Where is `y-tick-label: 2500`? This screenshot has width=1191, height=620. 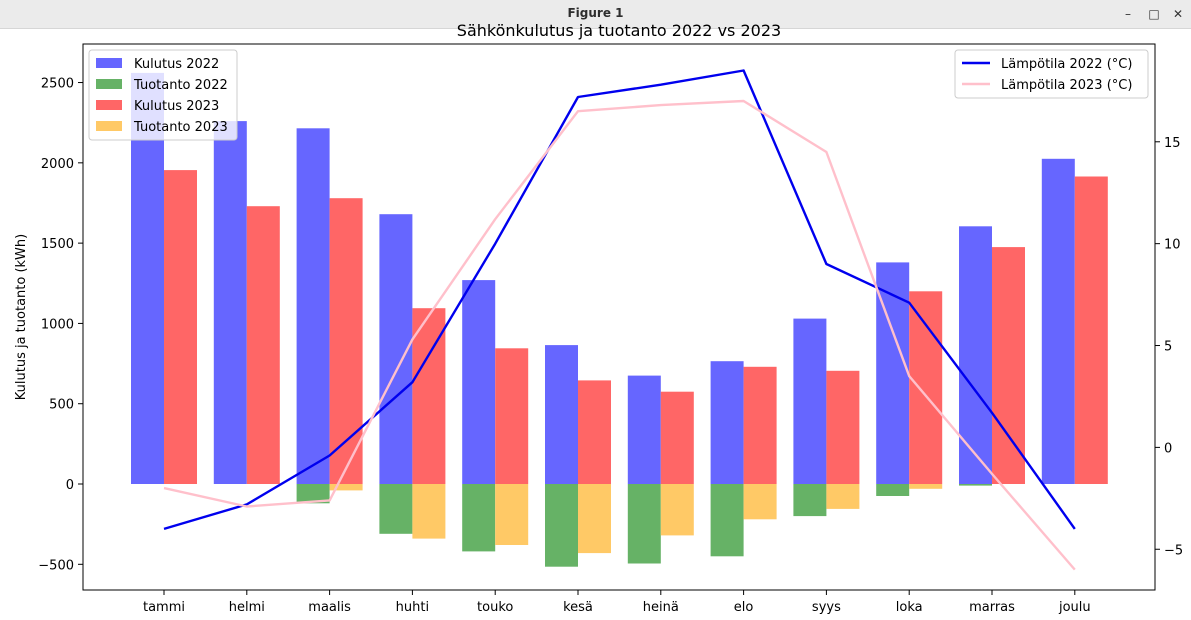
y-tick-label: 2500 is located at coordinates (57, 84).